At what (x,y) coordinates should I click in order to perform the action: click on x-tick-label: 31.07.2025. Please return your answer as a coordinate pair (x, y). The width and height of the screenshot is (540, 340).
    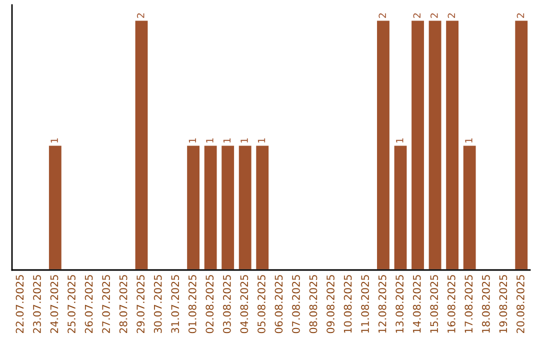
    Looking at the image, I should click on (175, 304).